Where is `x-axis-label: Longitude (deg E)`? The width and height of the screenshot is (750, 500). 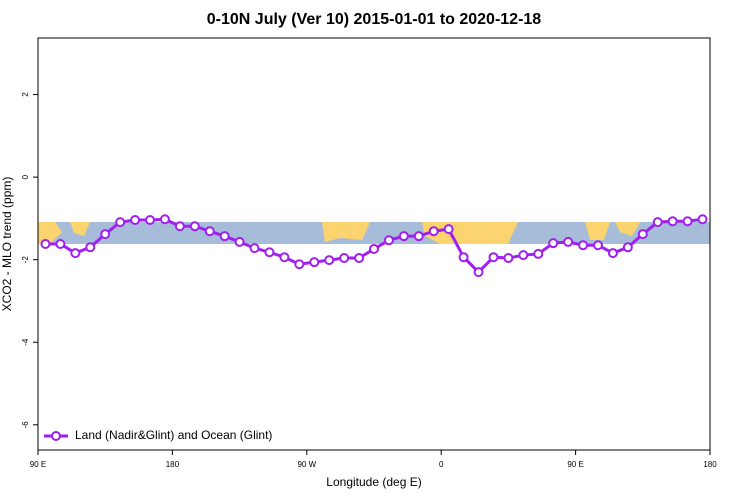 x-axis-label: Longitude (deg E) is located at coordinates (373, 482).